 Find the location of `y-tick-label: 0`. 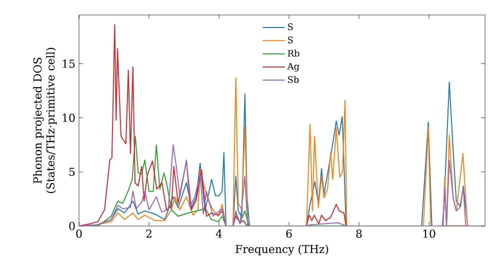

y-tick-label: 0 is located at coordinates (72, 226).